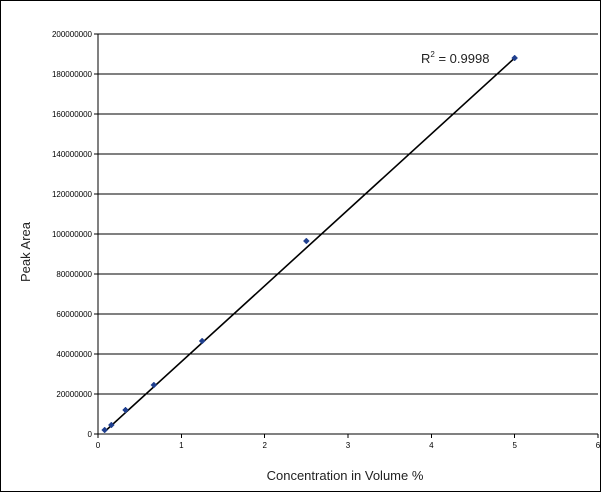 The height and width of the screenshot is (492, 601). I want to click on y-tick-label-120000000: 120000000, so click(72, 194).